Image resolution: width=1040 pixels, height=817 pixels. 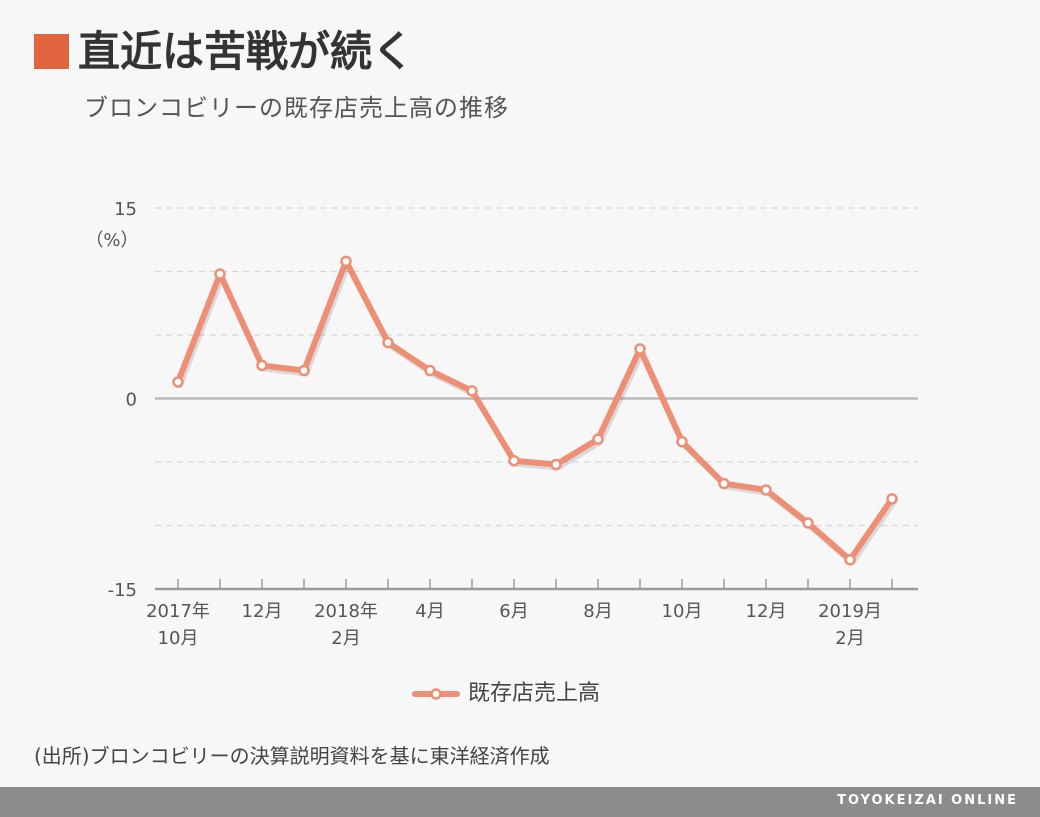 I want to click on footer-brand: TOYOKEIZAI ONLINE, so click(x=927, y=800).